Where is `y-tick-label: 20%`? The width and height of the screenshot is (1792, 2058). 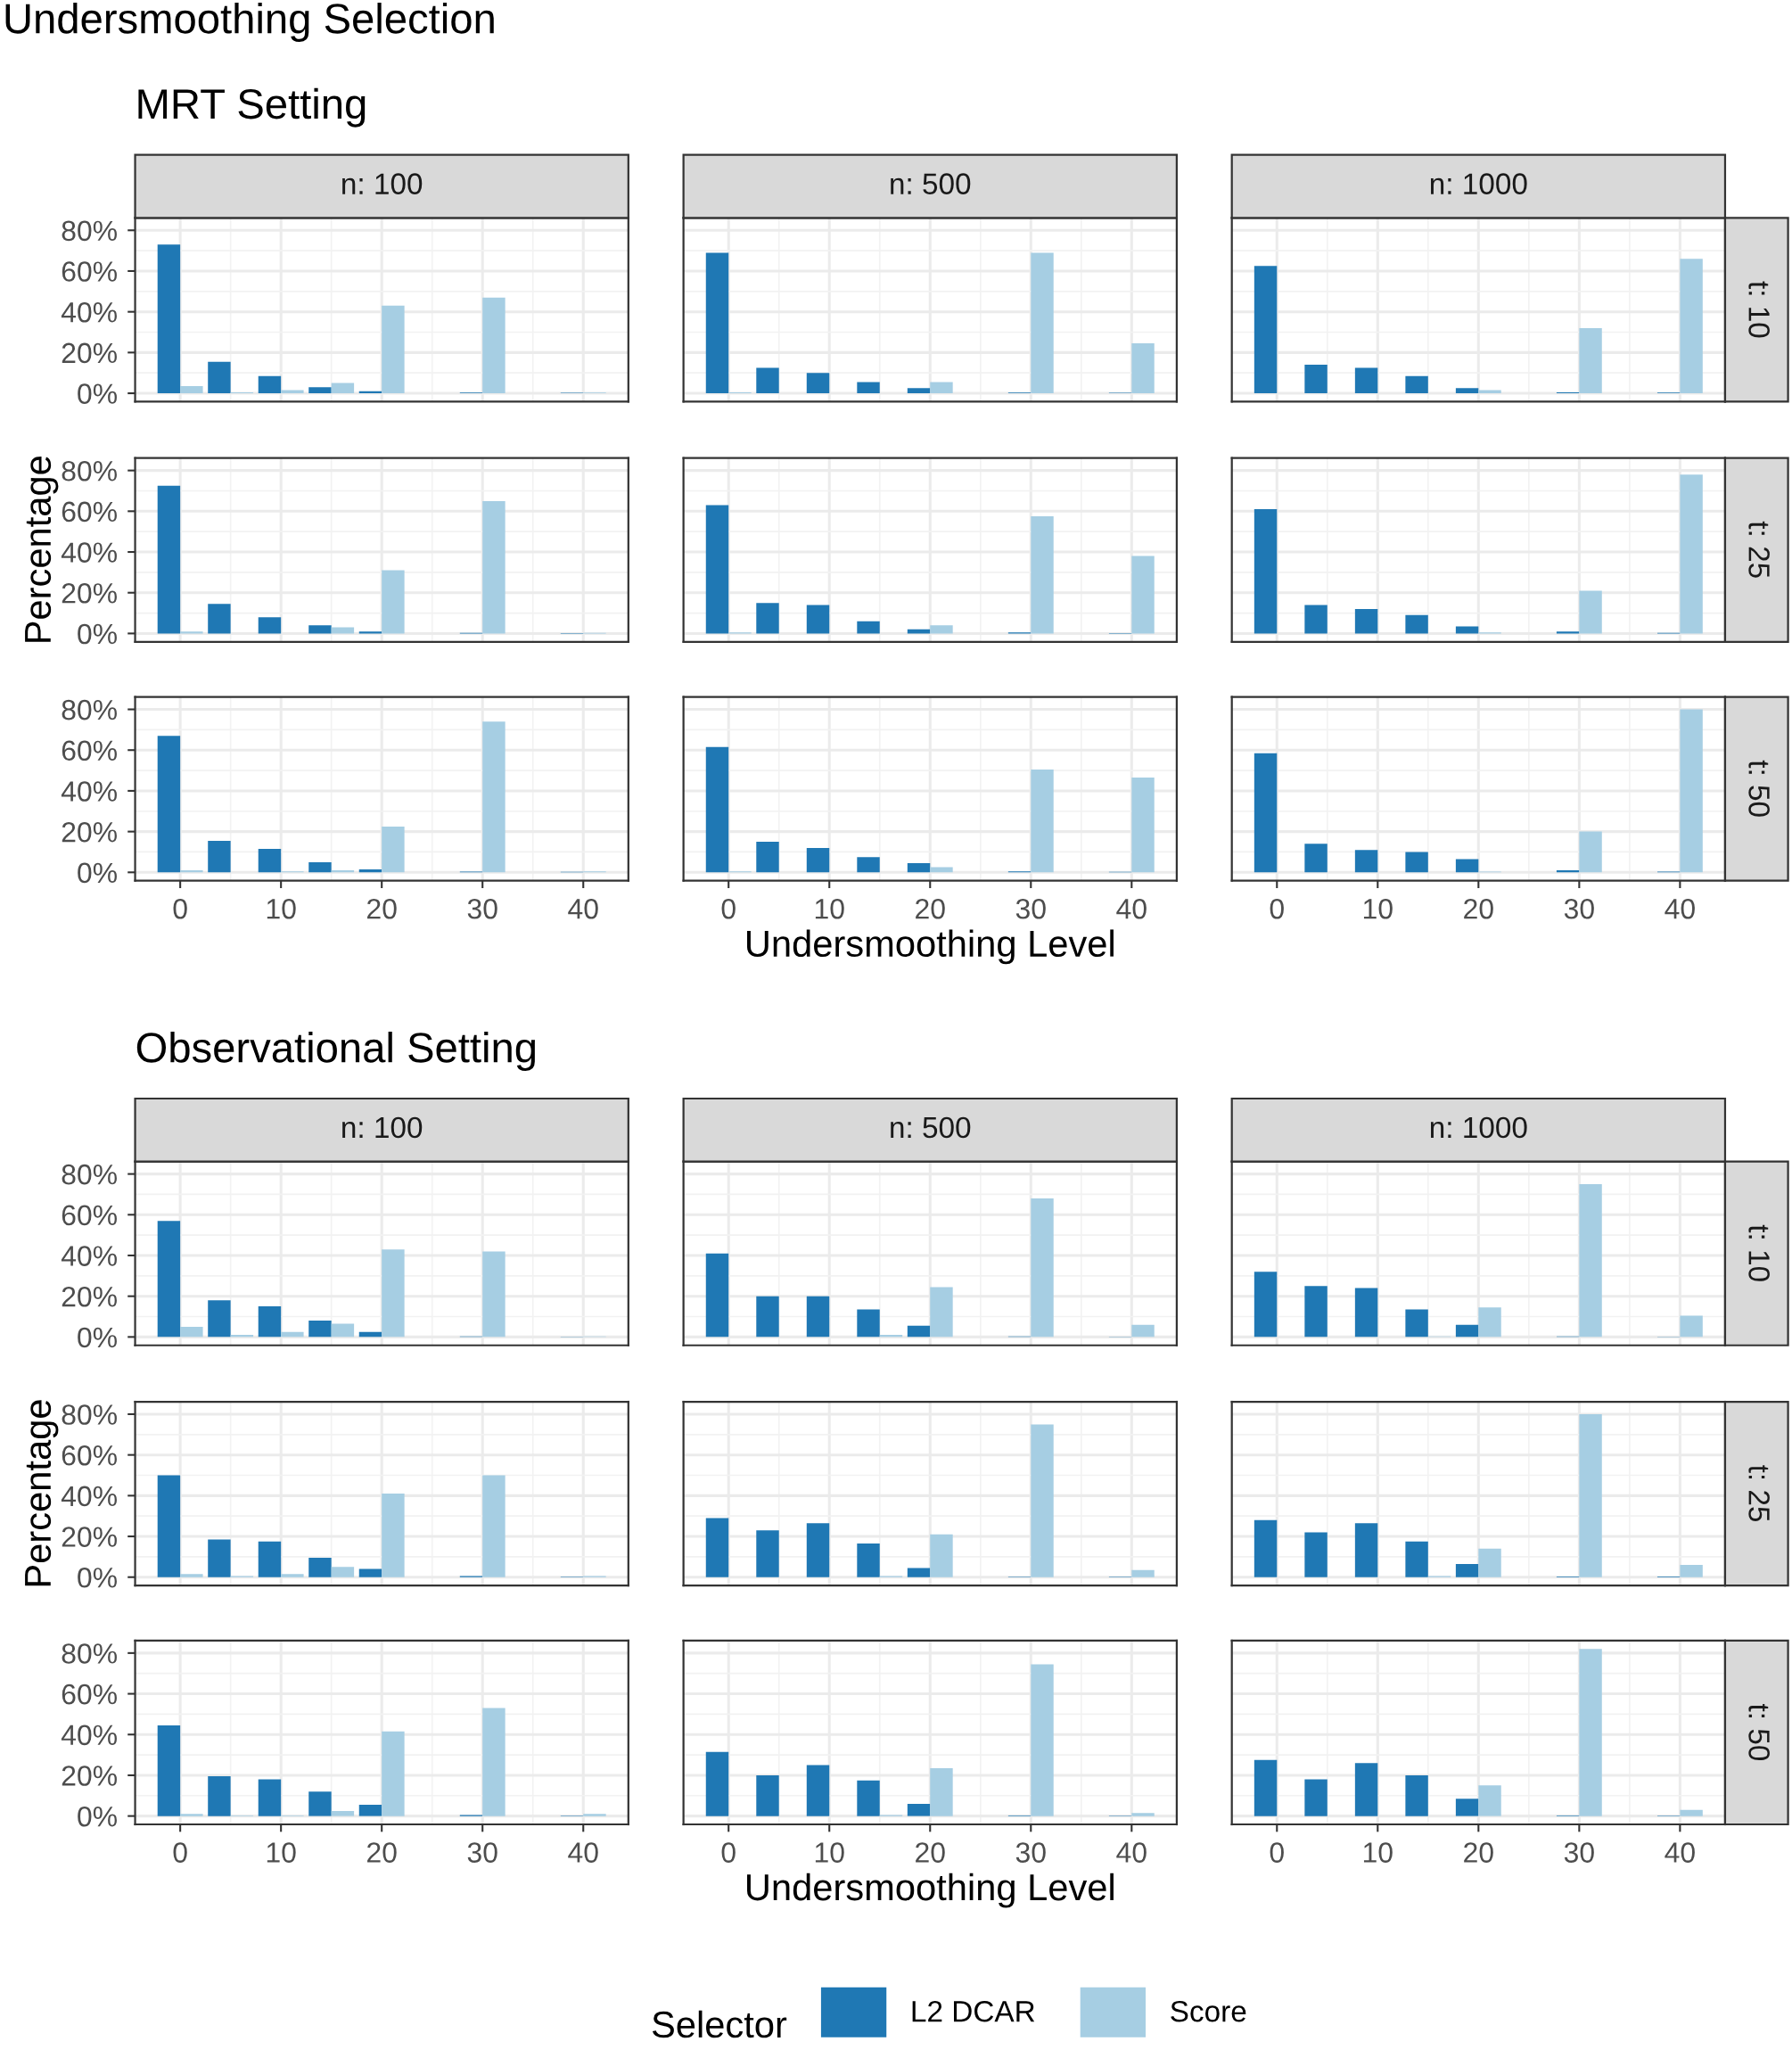 y-tick-label: 20% is located at coordinates (90, 832).